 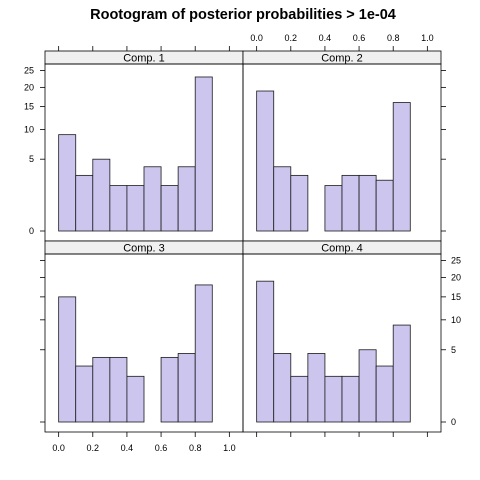 What do you see at coordinates (342, 59) in the screenshot?
I see `panel-strip-label: Comp. 2` at bounding box center [342, 59].